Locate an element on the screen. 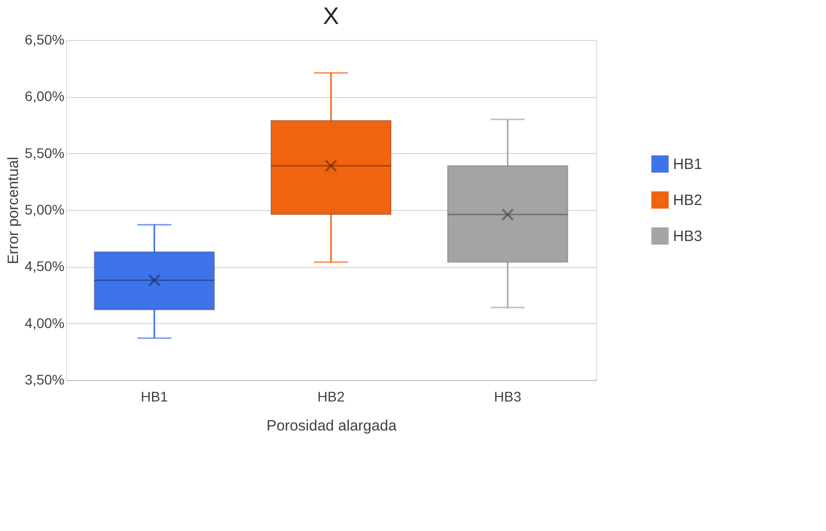  y-tick-label: 5,50% is located at coordinates (44, 152).